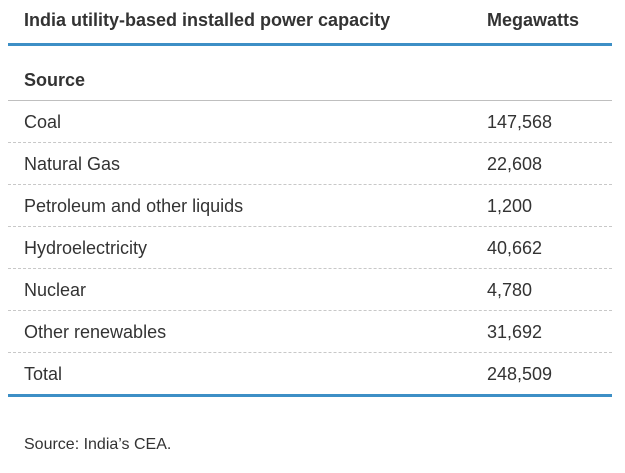 Image resolution: width=625 pixels, height=473 pixels. I want to click on row-label: Natural Gas, so click(72, 164).